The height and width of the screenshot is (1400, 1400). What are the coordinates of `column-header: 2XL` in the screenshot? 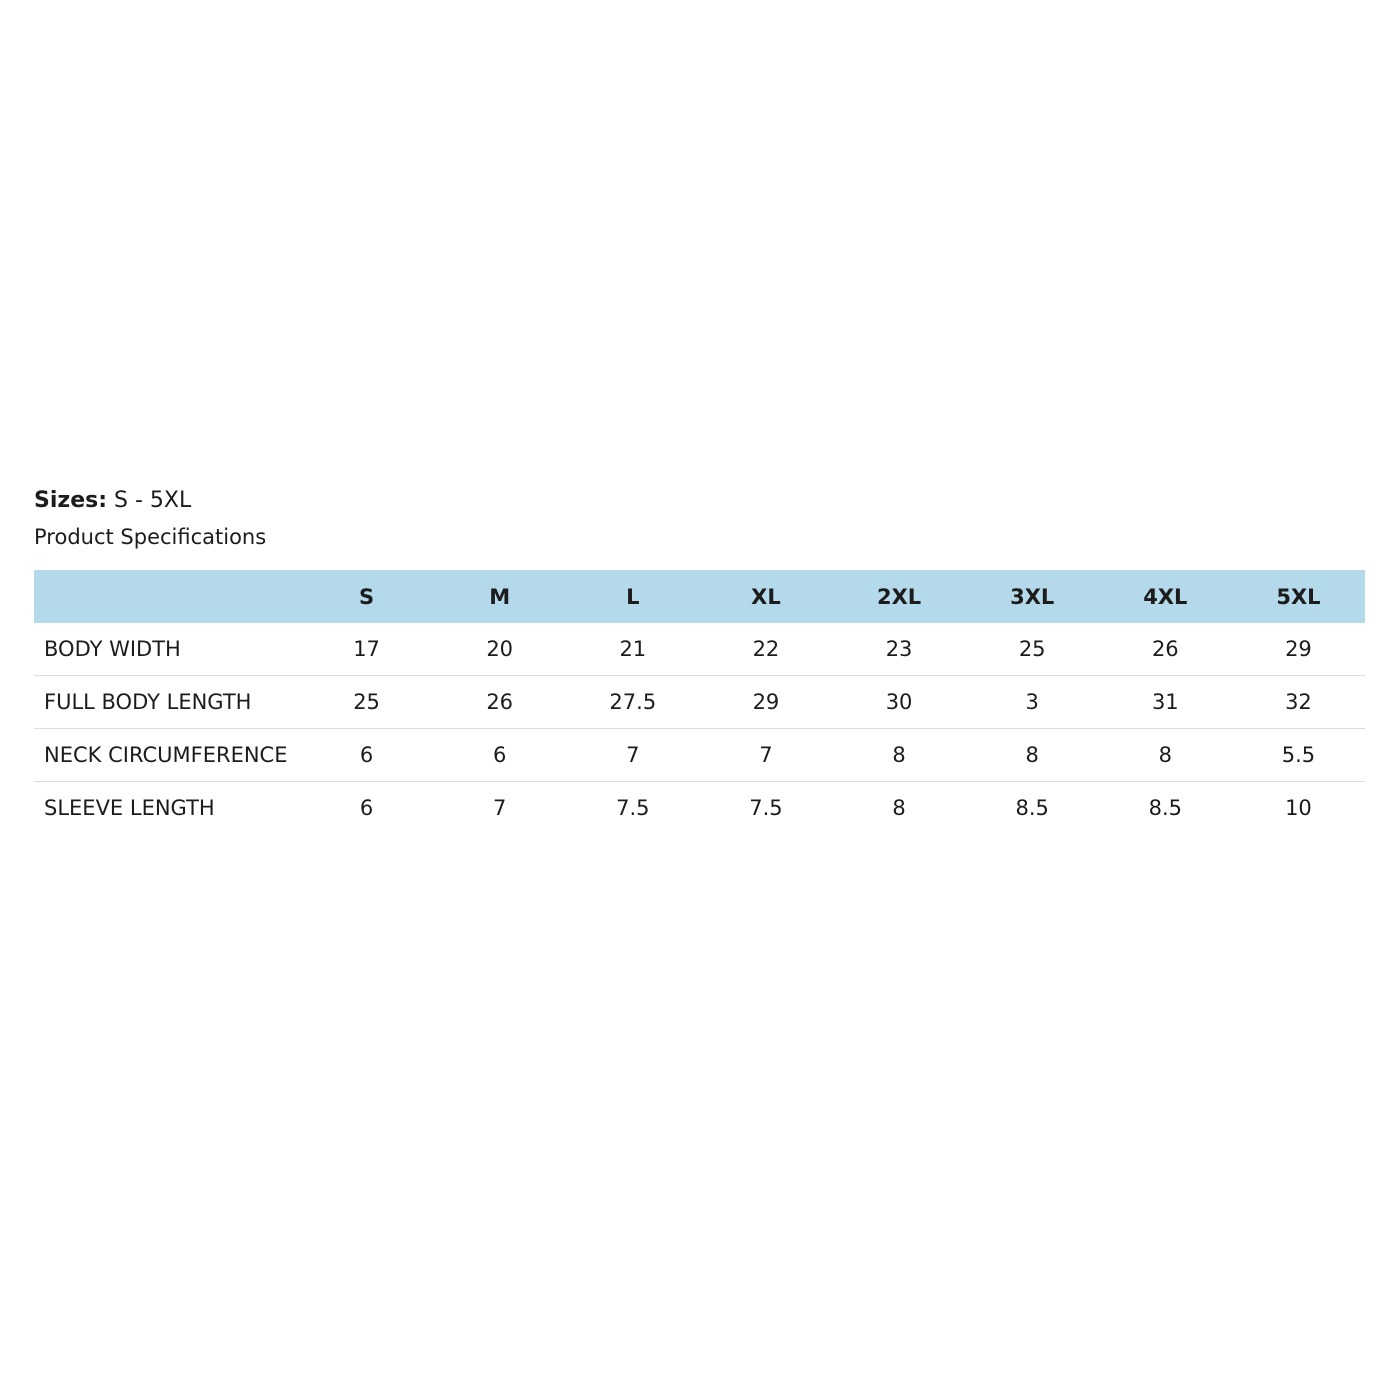 It's located at (899, 596).